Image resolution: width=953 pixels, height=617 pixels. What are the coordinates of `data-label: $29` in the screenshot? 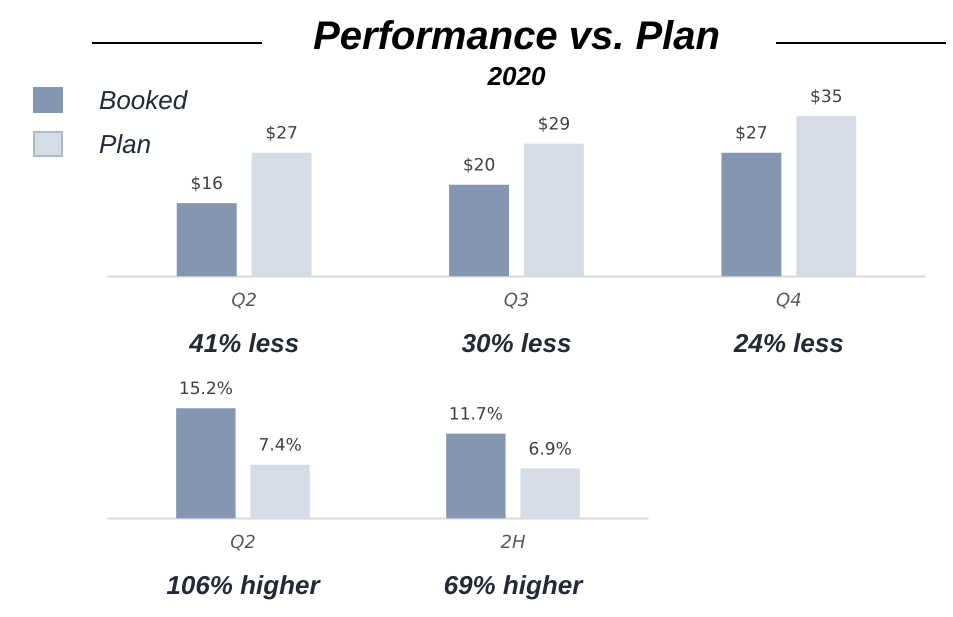 It's located at (554, 124).